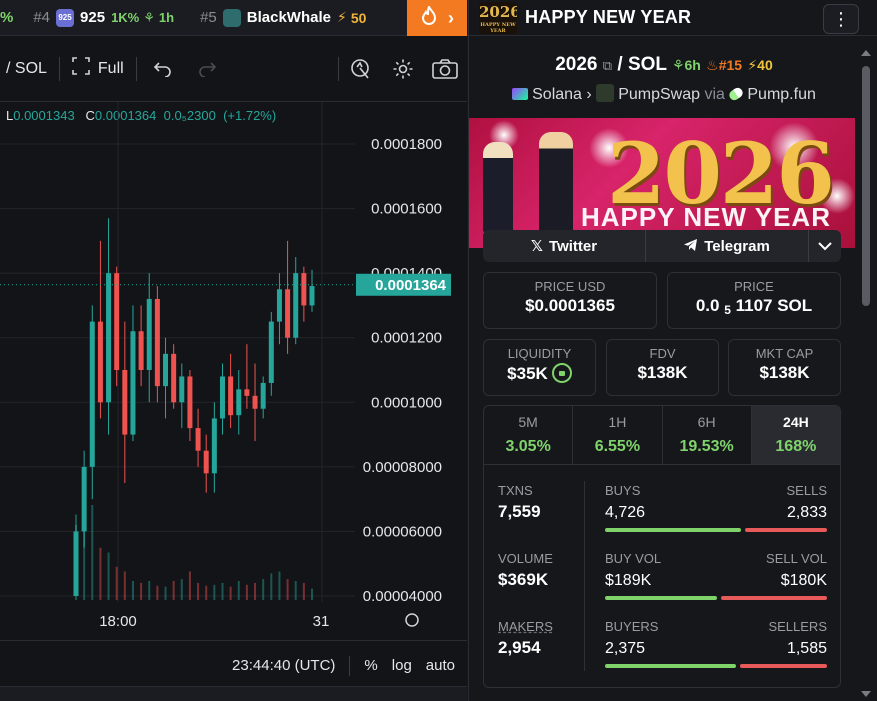  Describe the element at coordinates (401, 665) in the screenshot. I see `log-scale-toggle: log` at that location.